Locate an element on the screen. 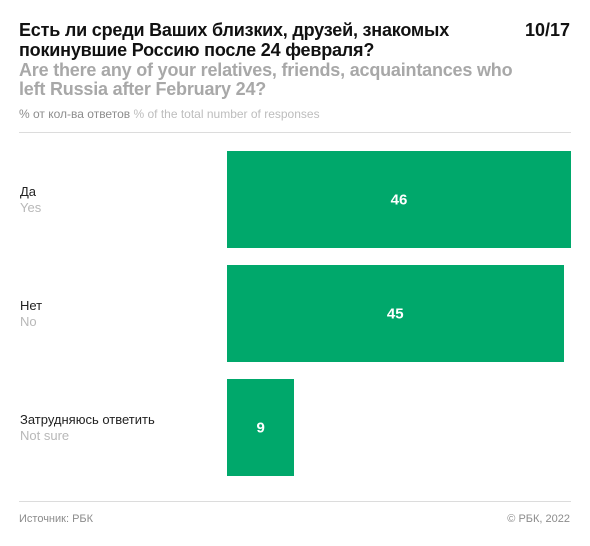 This screenshot has width=590, height=546. category-label-ru: Затрудняюсь ответить is located at coordinates (87, 419).